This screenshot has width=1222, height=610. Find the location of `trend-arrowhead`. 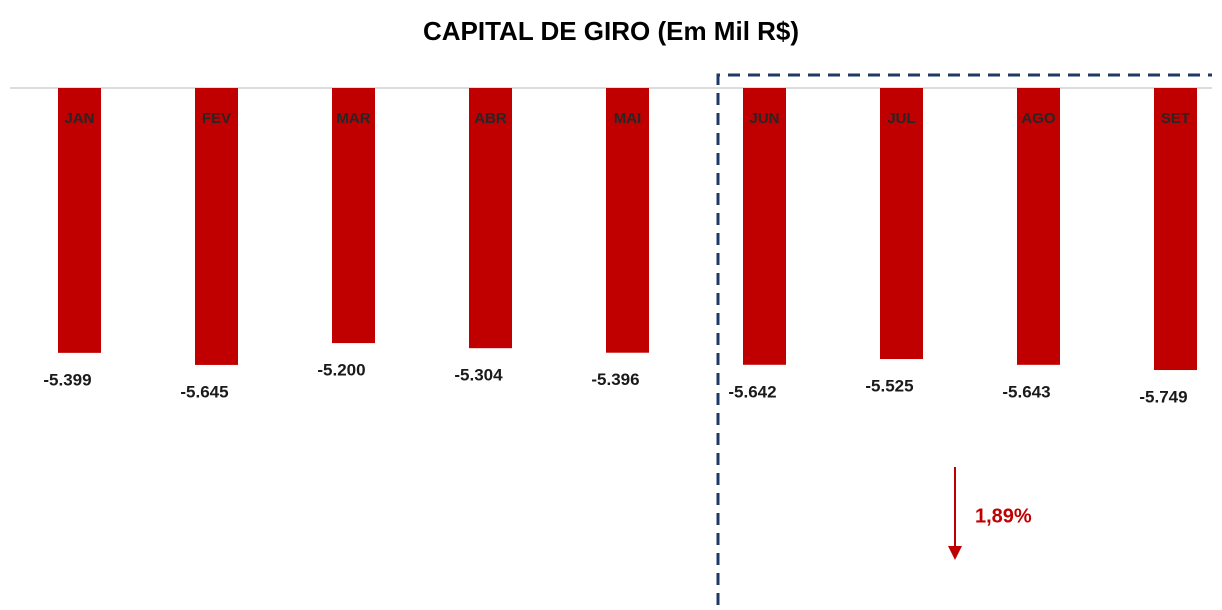

trend-arrowhead is located at coordinates (955, 553).